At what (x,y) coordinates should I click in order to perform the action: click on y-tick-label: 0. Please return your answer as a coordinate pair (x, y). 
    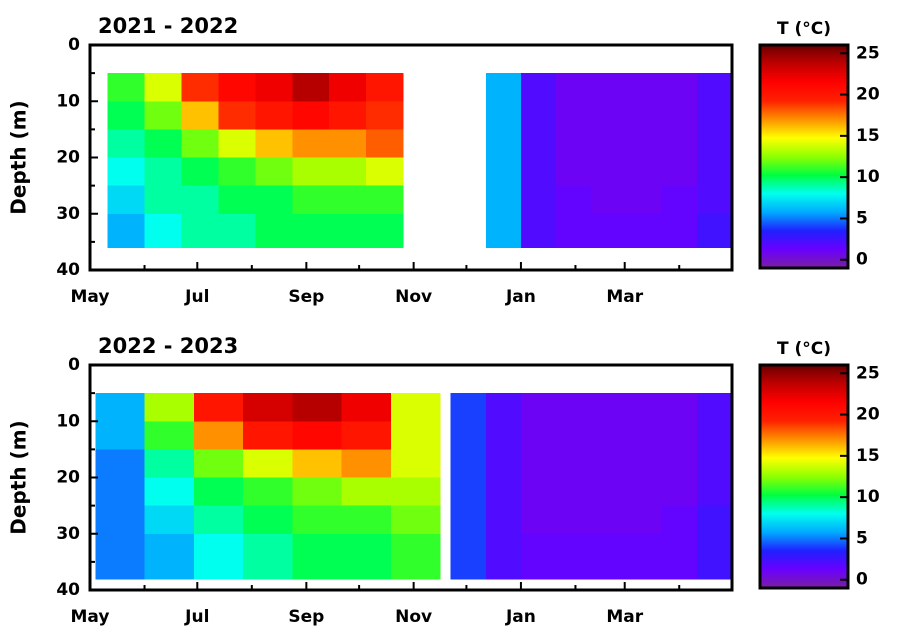
    Looking at the image, I should click on (74, 45).